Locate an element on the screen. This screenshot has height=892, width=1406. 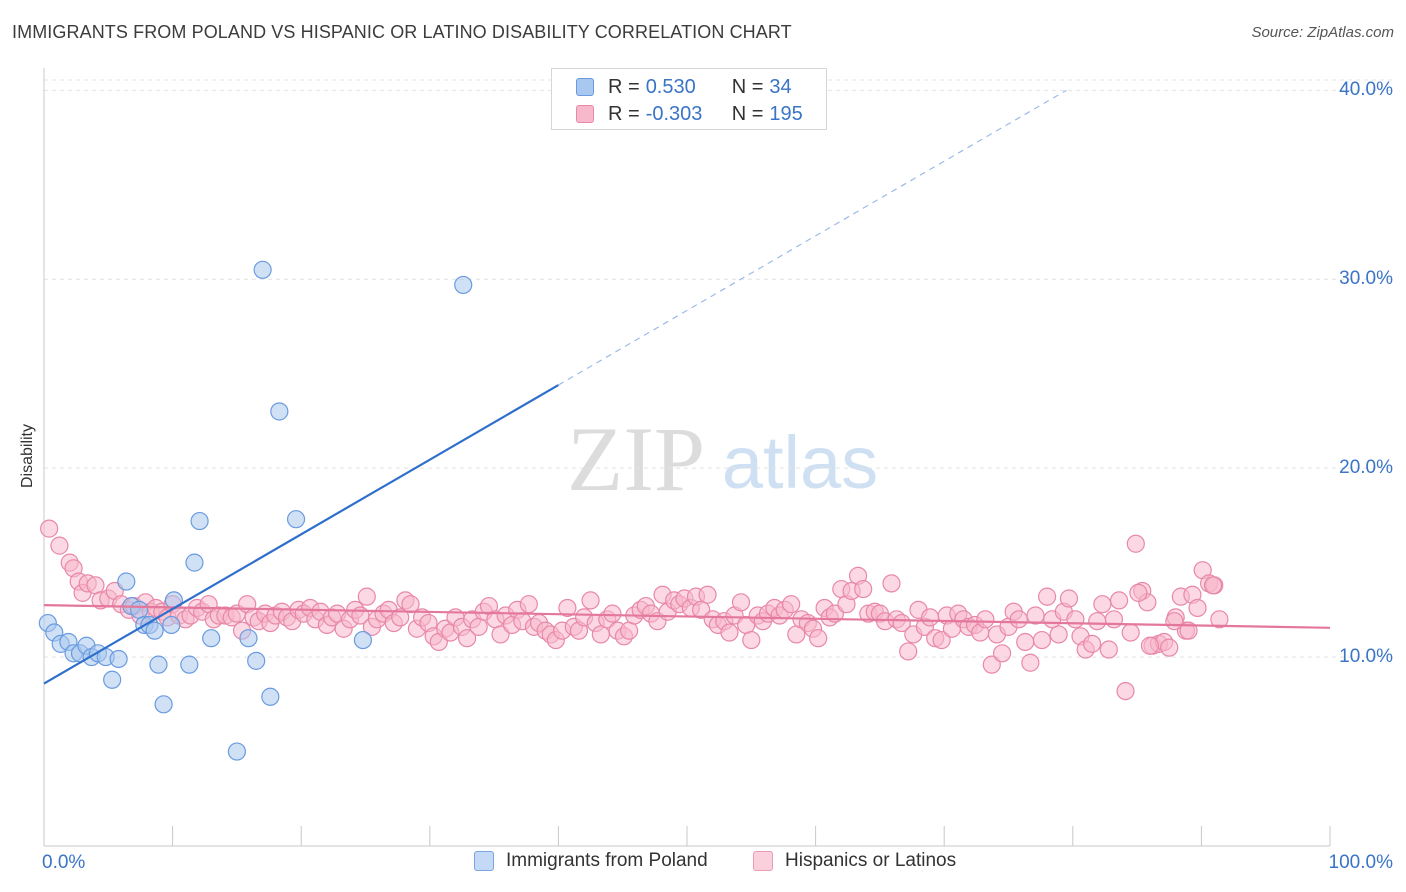
y-tick-label: 40.0% is located at coordinates (1366, 90).